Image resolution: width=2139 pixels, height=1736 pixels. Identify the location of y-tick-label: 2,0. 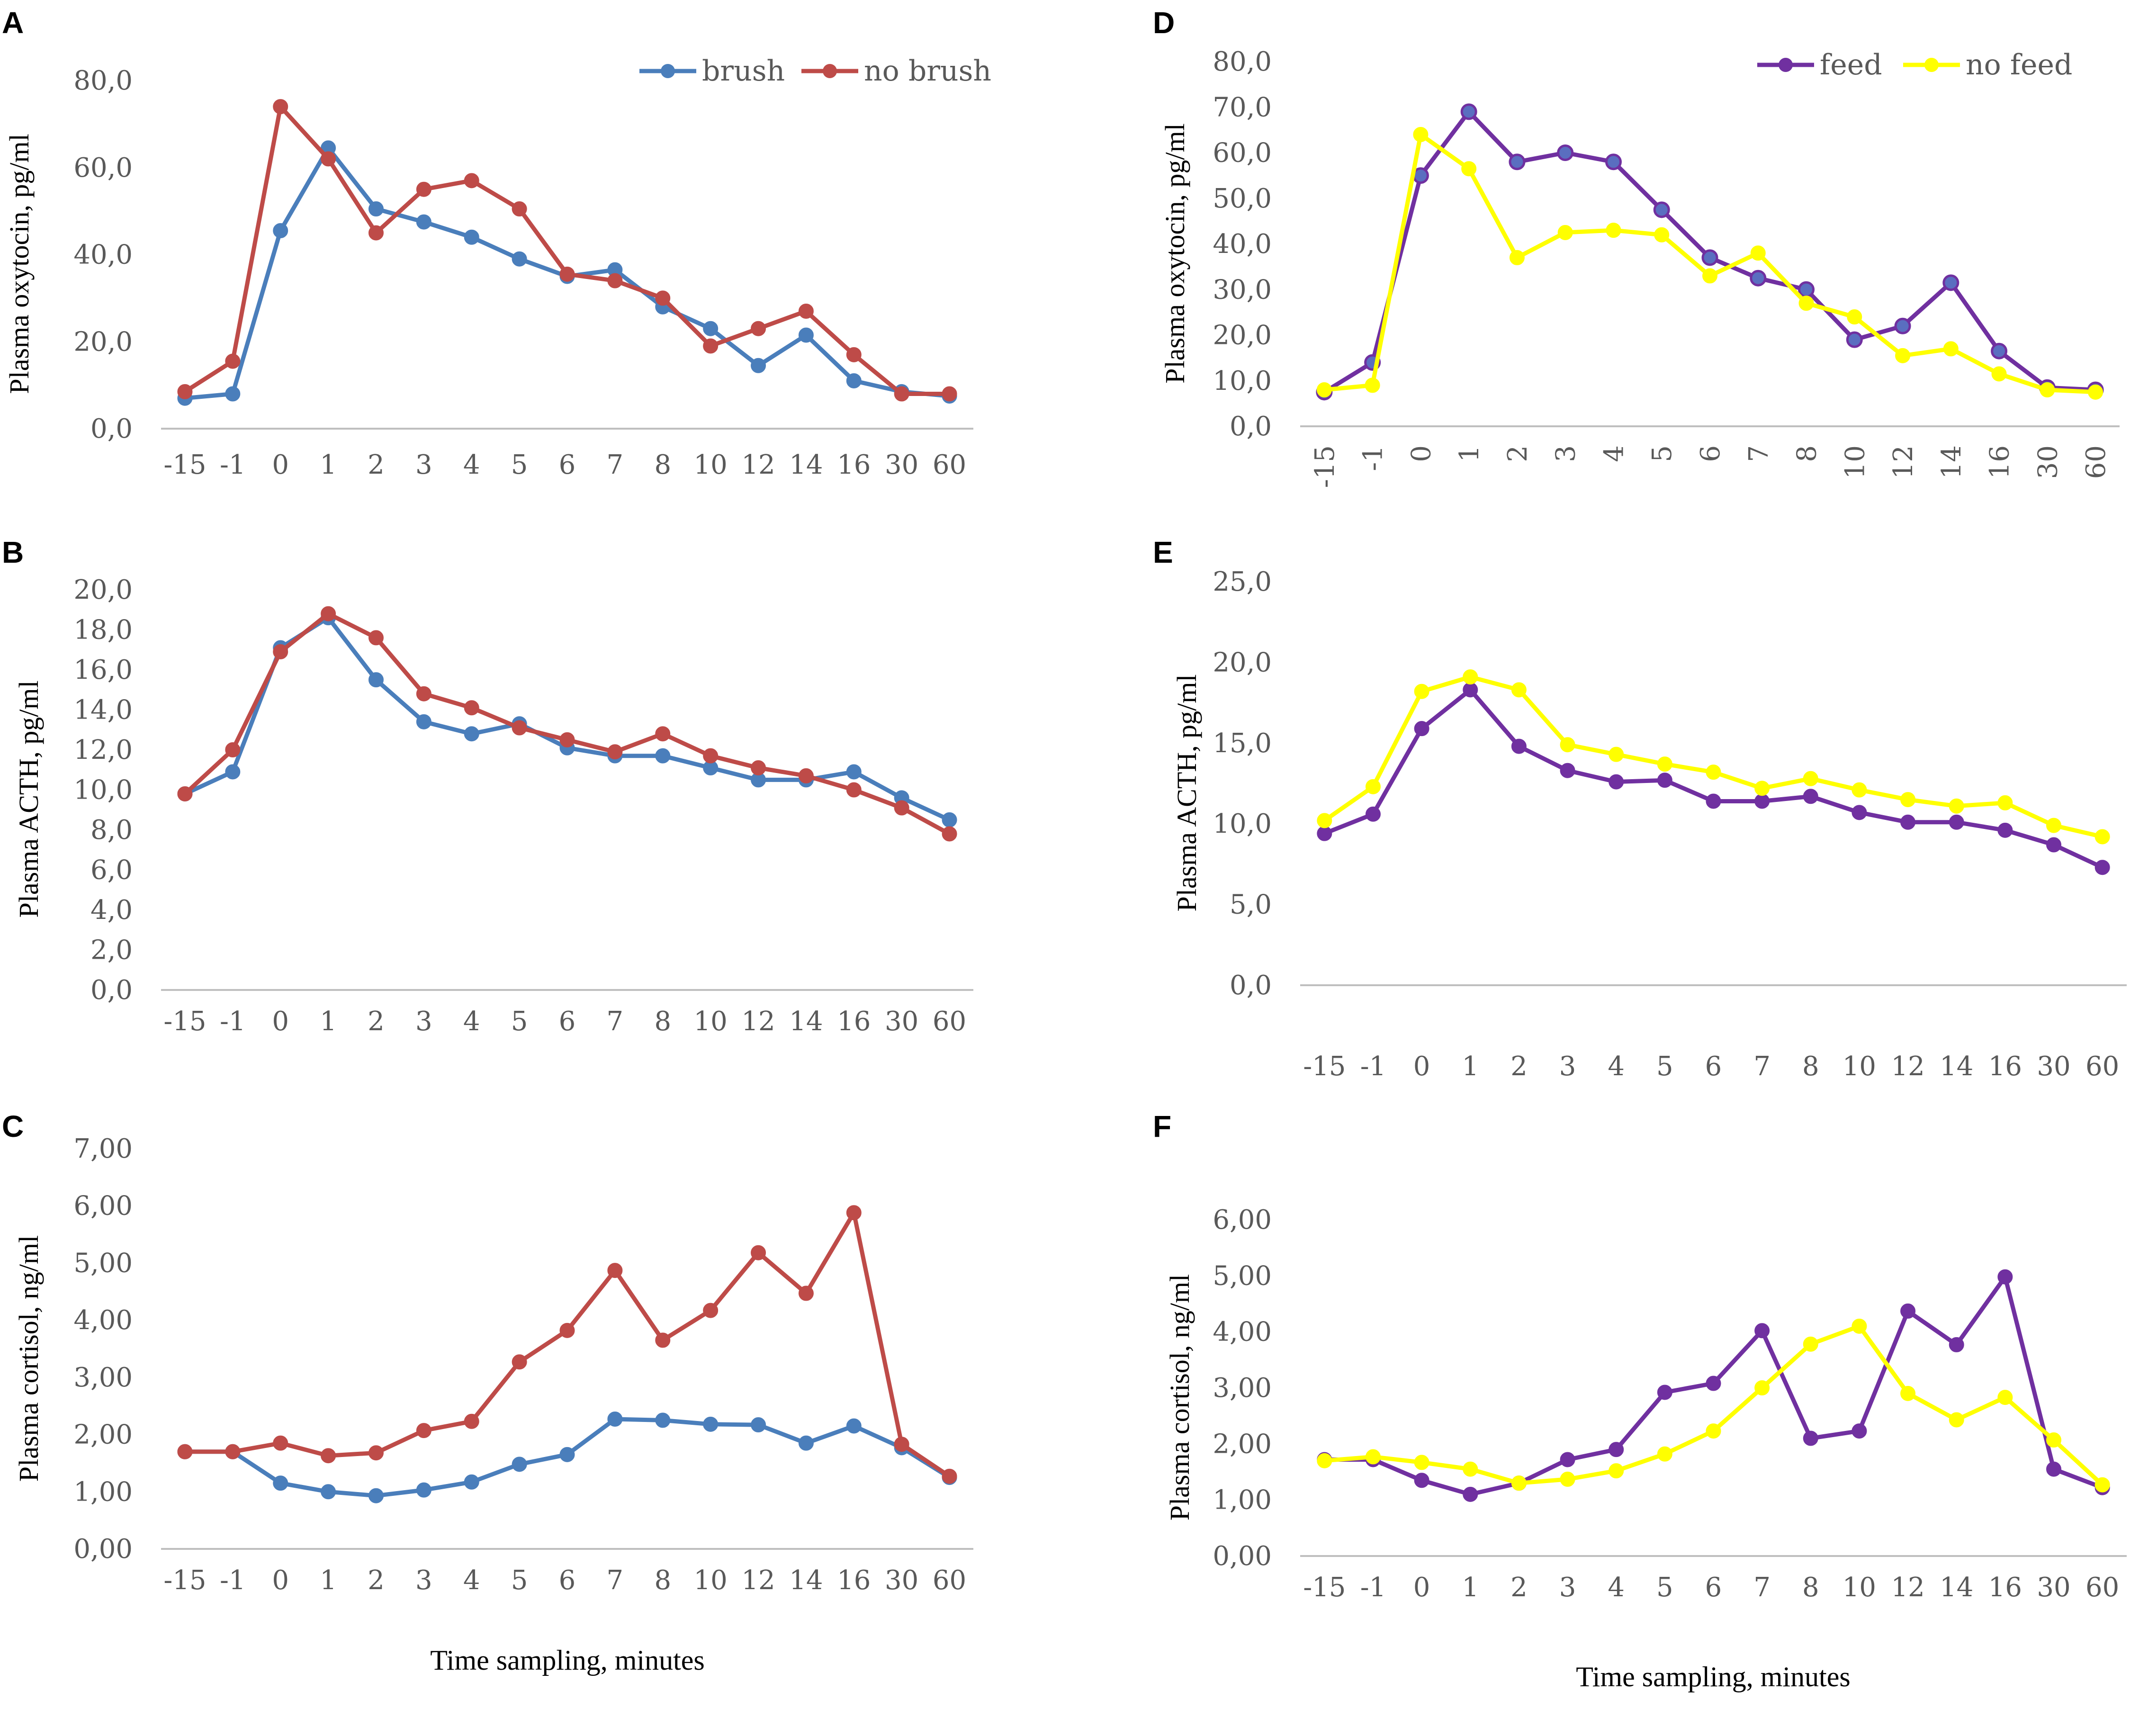
(111, 950).